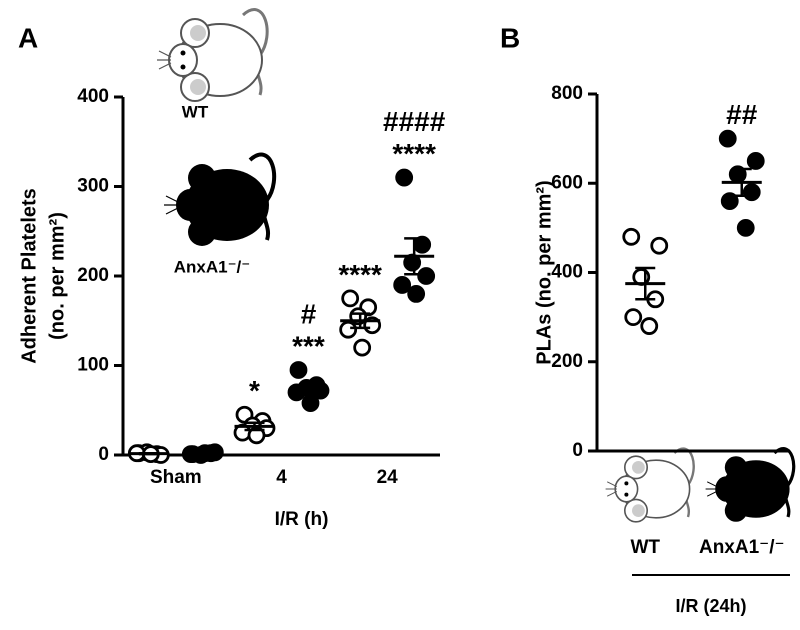  What do you see at coordinates (212, 266) in the screenshot?
I see `legend-label: AnxA1⁻/⁻` at bounding box center [212, 266].